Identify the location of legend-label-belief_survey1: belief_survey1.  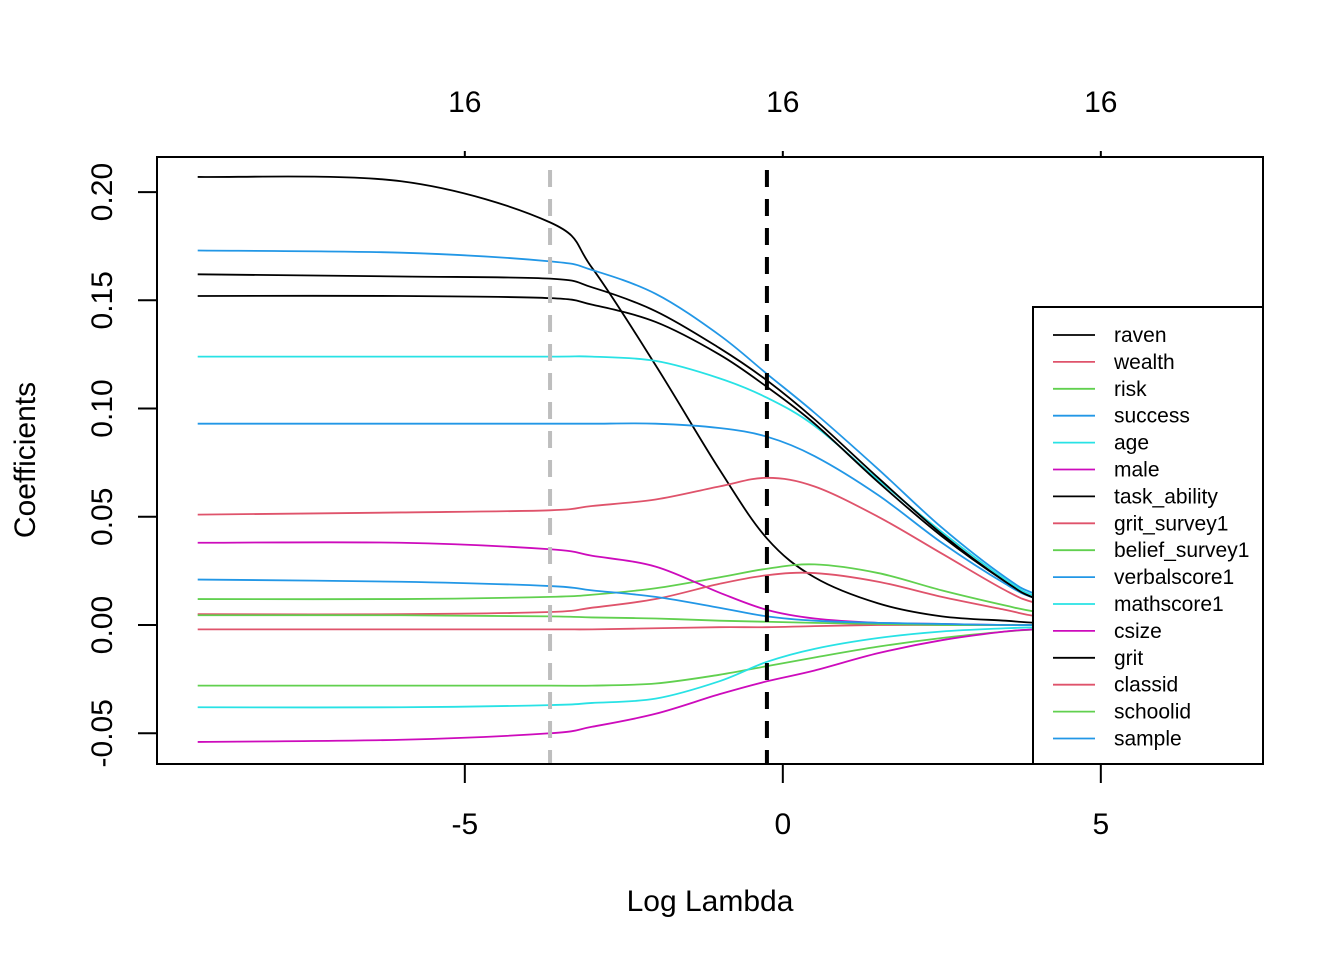
(1181, 550).